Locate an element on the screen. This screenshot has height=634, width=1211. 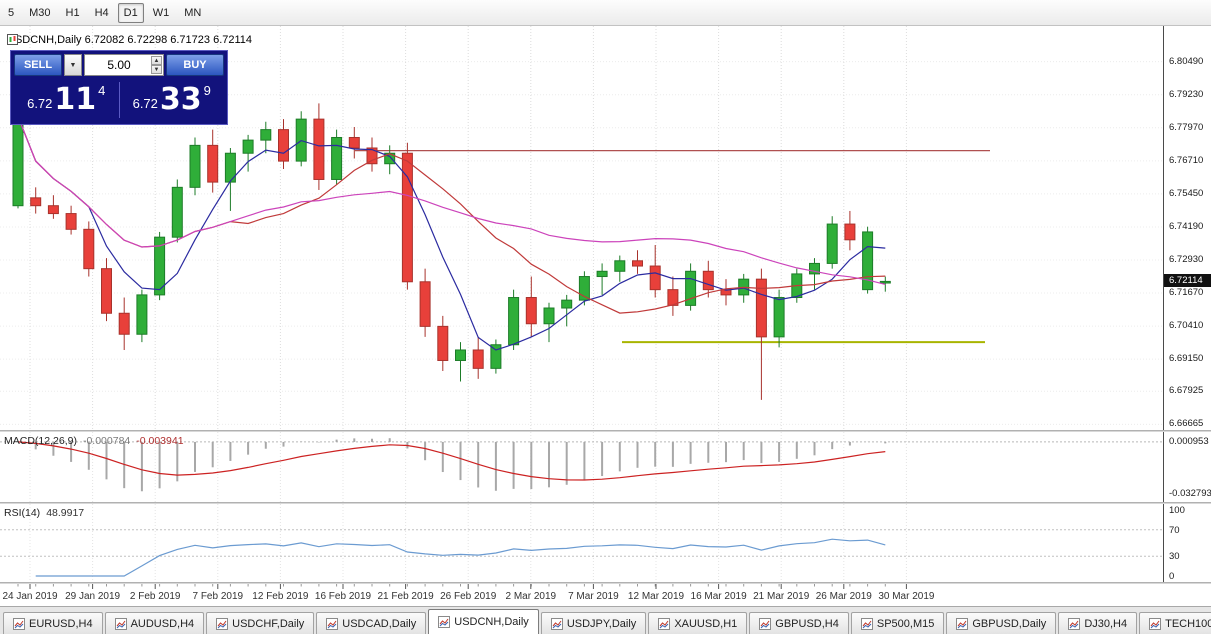
rsi-axis-label: 70 is located at coordinates (1174, 530).